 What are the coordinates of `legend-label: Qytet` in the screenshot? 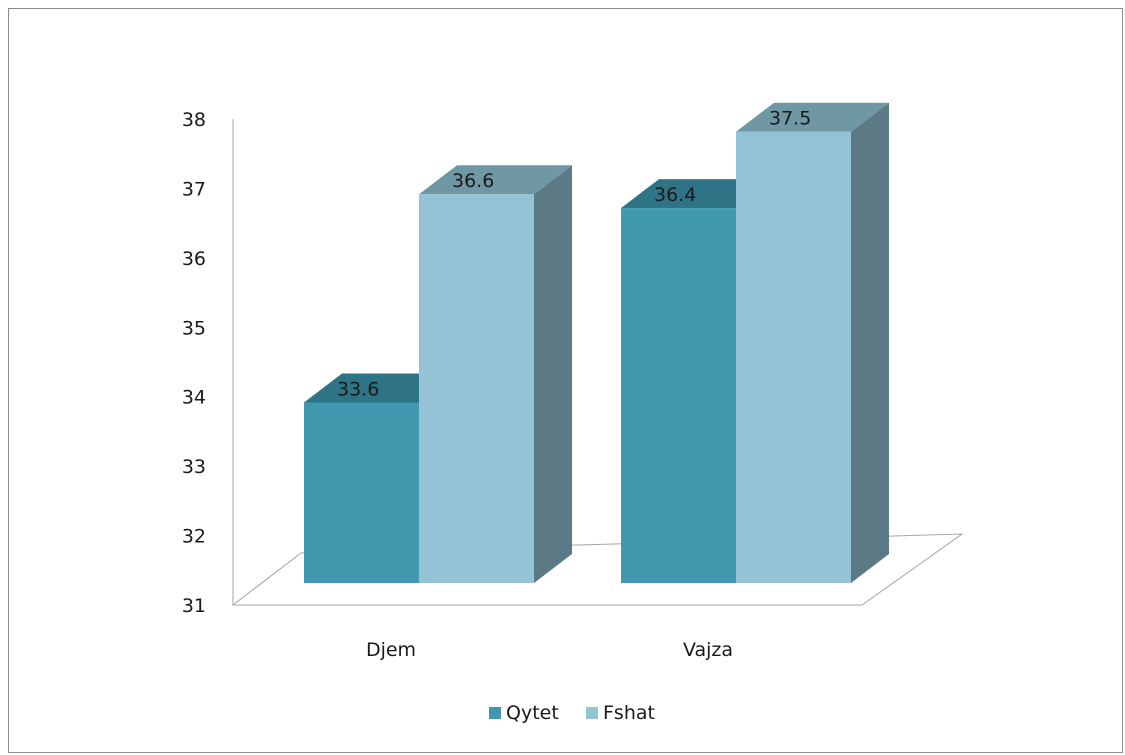 It's located at (532, 713).